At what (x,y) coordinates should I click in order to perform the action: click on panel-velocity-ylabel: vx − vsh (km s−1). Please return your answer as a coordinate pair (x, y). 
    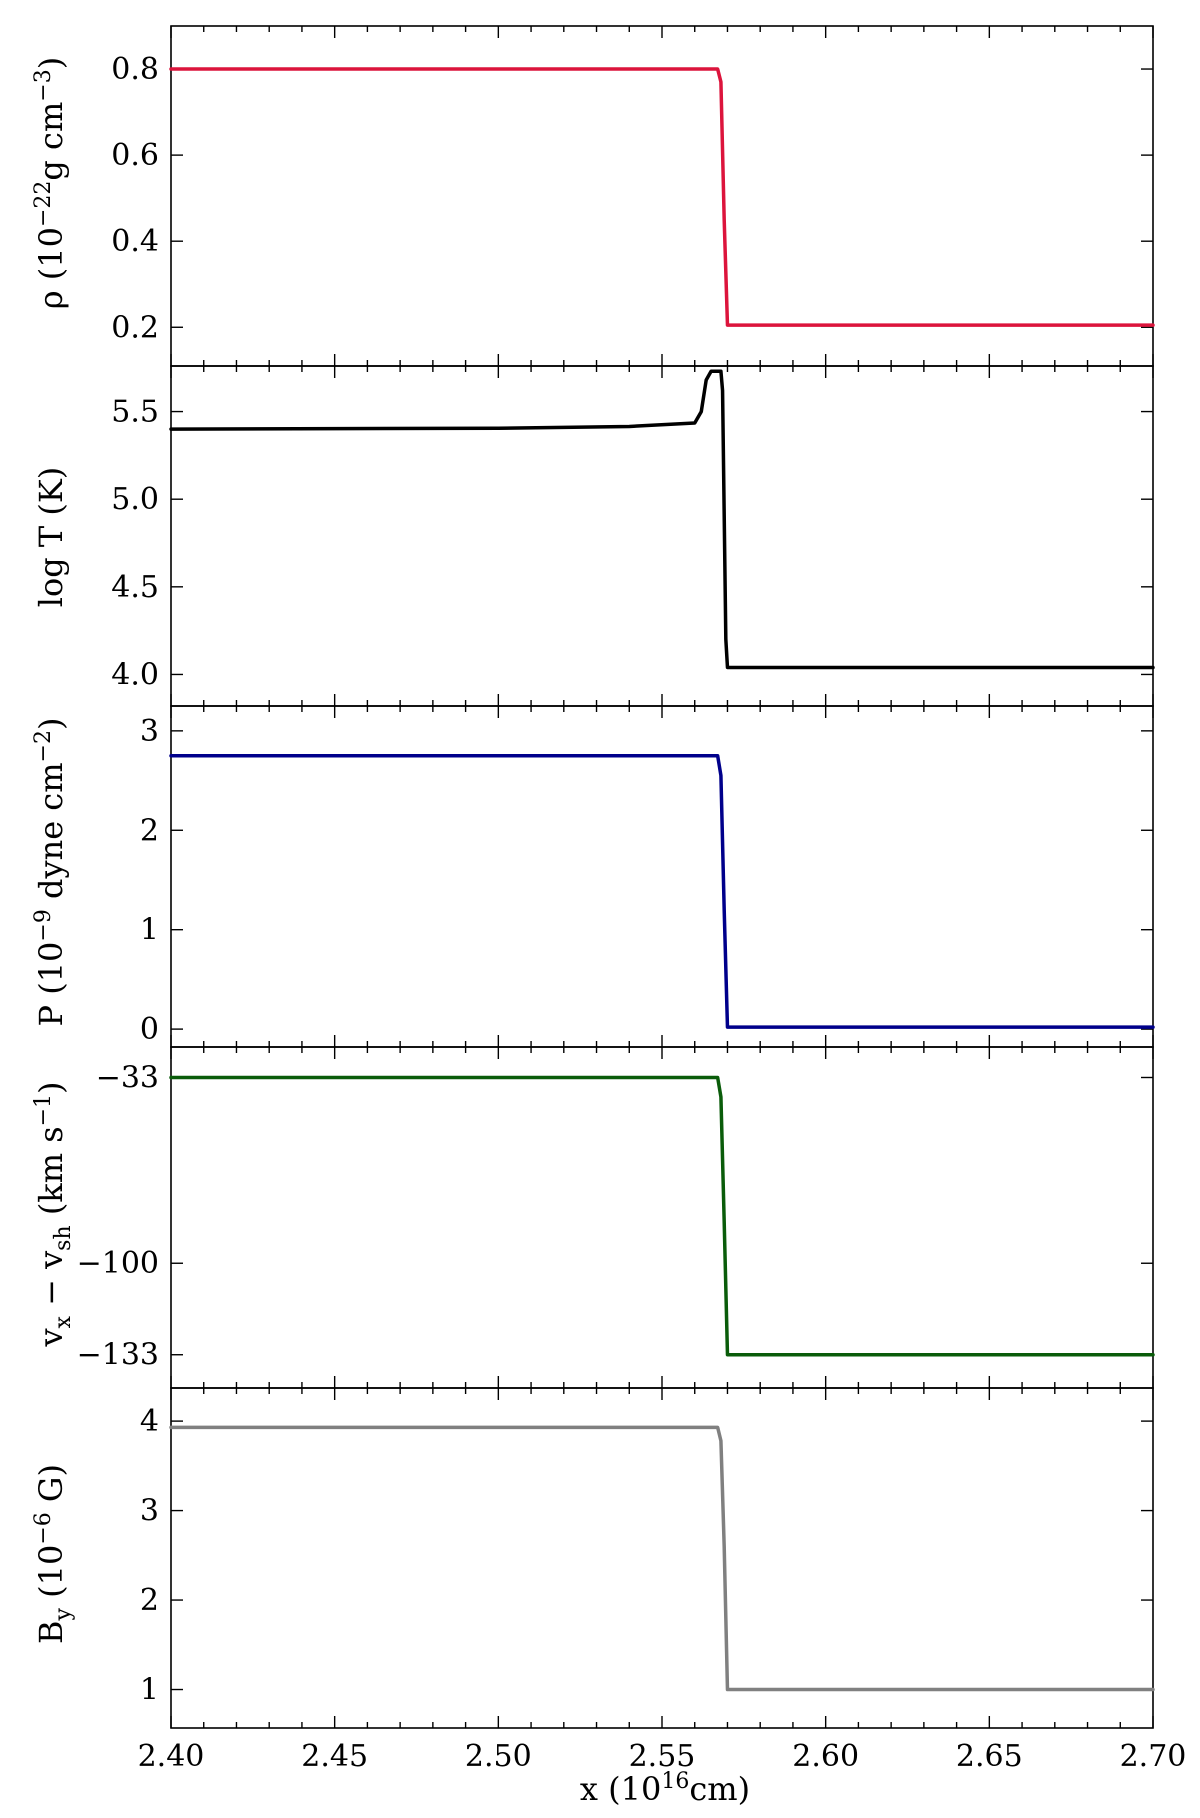
    Looking at the image, I should click on (53, 1214).